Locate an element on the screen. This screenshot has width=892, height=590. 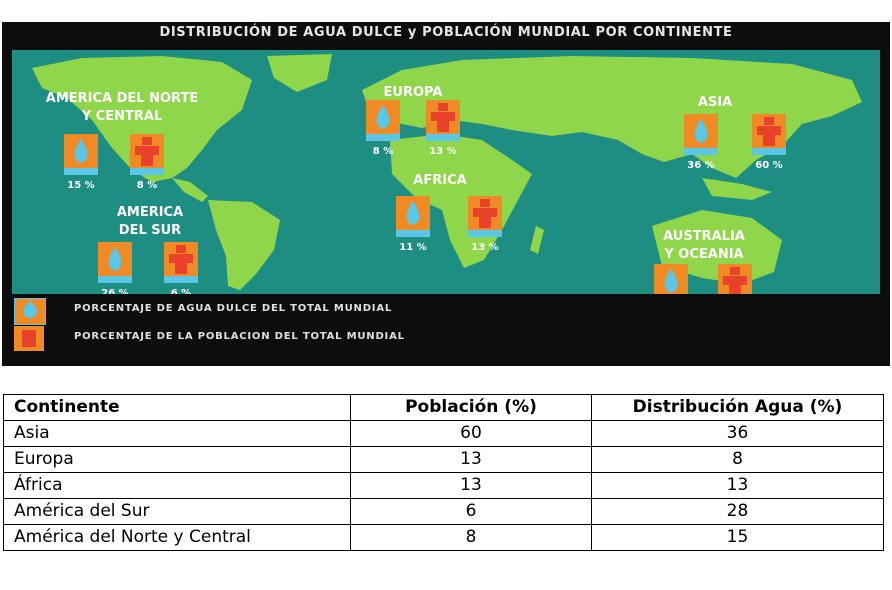
table-row: Europa 13 8 is located at coordinates (443, 459).